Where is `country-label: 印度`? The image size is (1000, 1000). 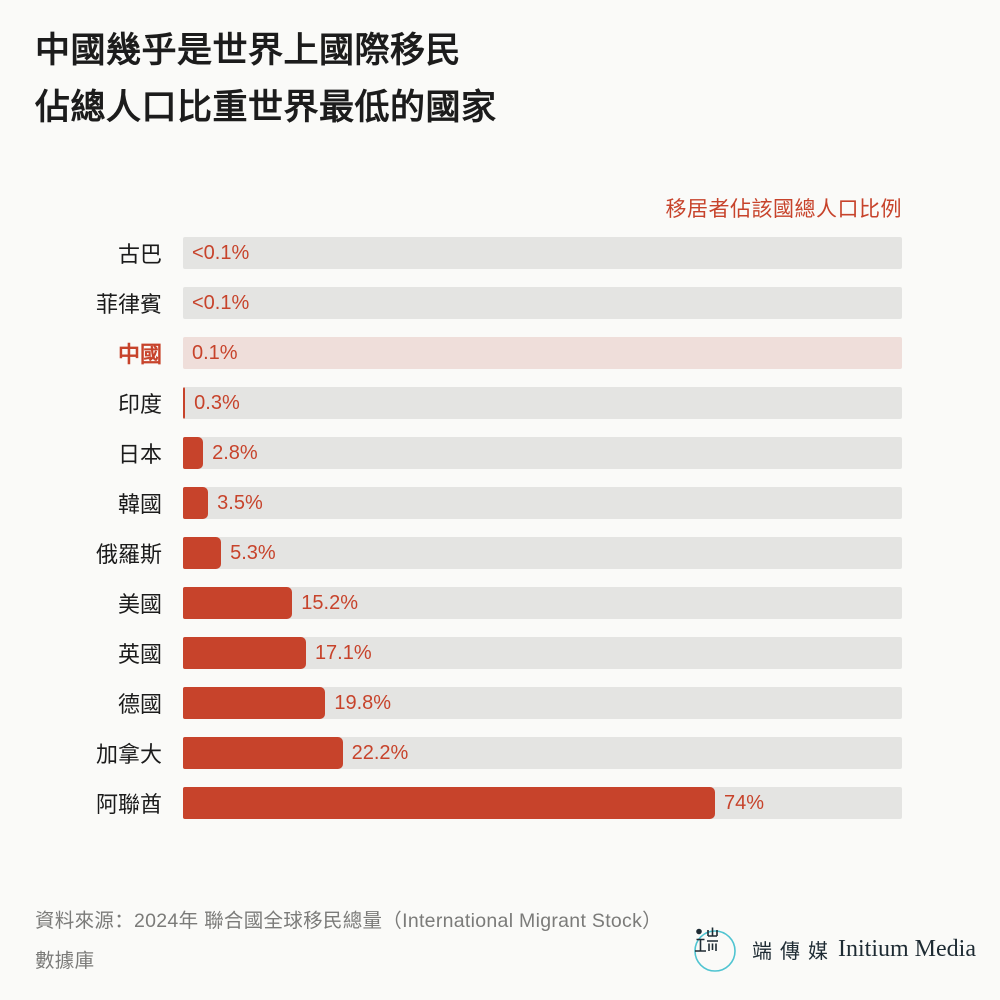
country-label: 印度 is located at coordinates (139, 404).